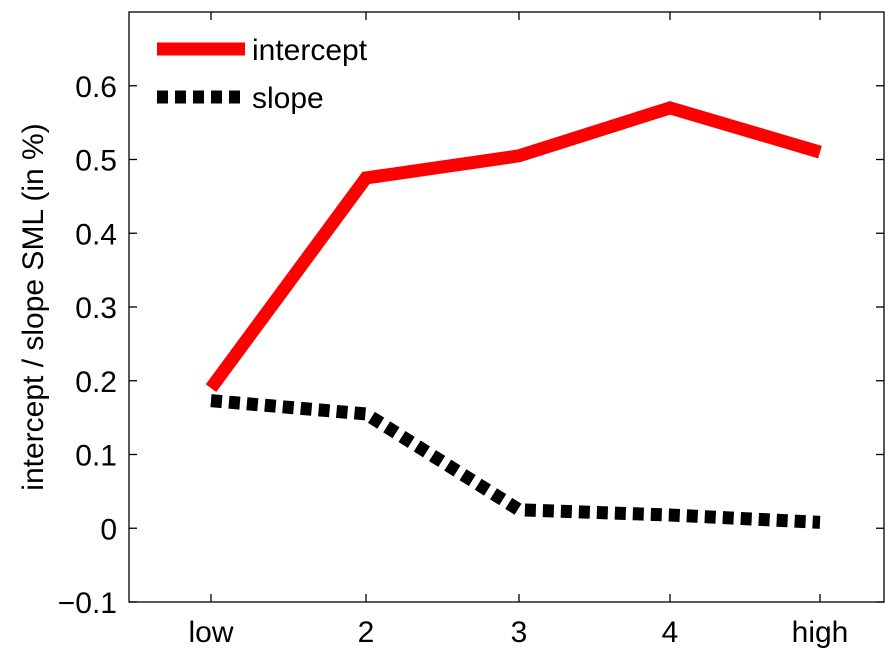 The width and height of the screenshot is (893, 650). Describe the element at coordinates (96, 234) in the screenshot. I see `y-tick-label: 0.4` at that location.